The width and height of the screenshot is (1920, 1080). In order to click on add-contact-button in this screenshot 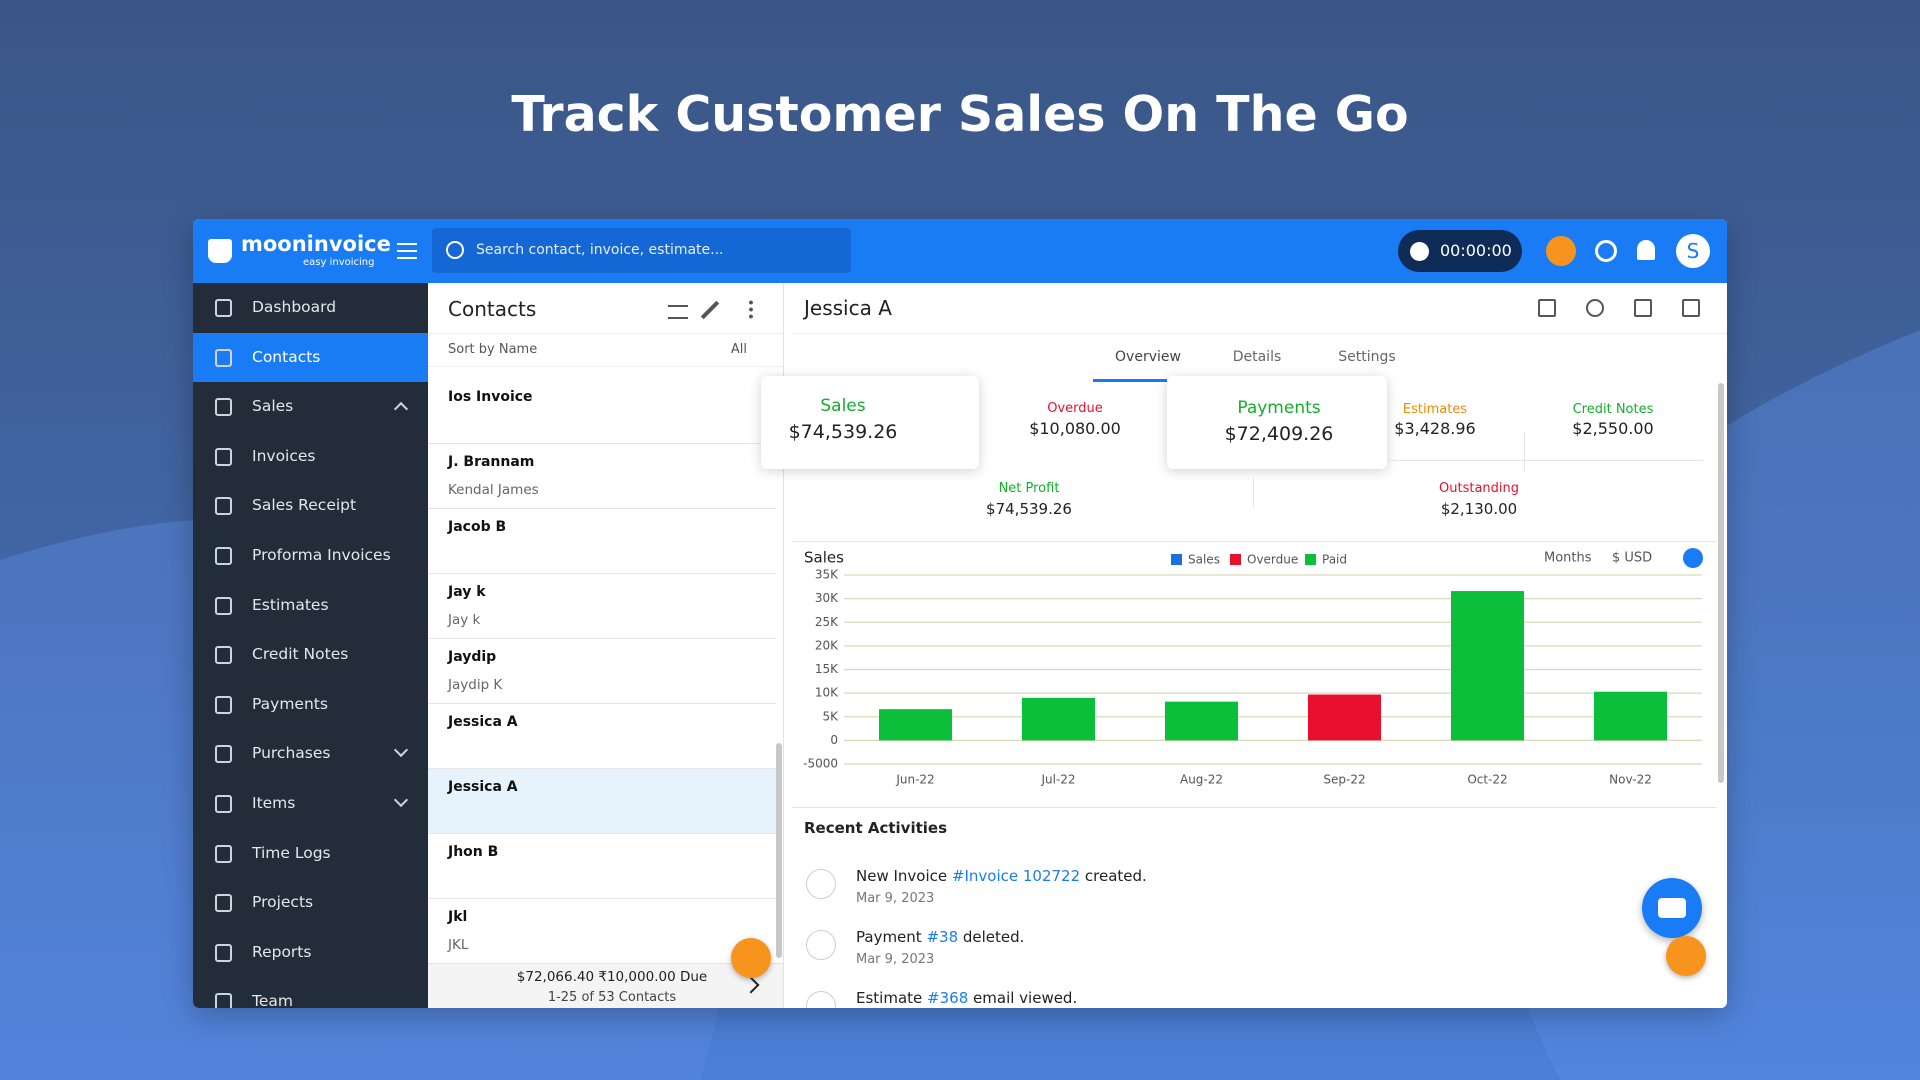, I will do `click(751, 958)`.